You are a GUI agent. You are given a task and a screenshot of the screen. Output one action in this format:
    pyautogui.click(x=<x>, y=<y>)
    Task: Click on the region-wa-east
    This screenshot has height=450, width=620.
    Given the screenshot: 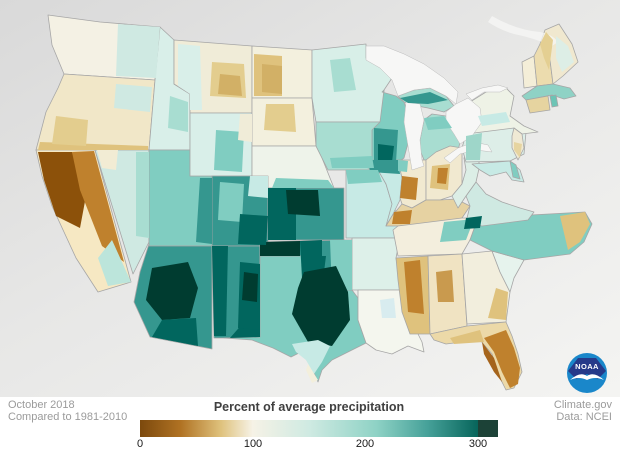 What is the action you would take?
    pyautogui.click(x=138, y=51)
    